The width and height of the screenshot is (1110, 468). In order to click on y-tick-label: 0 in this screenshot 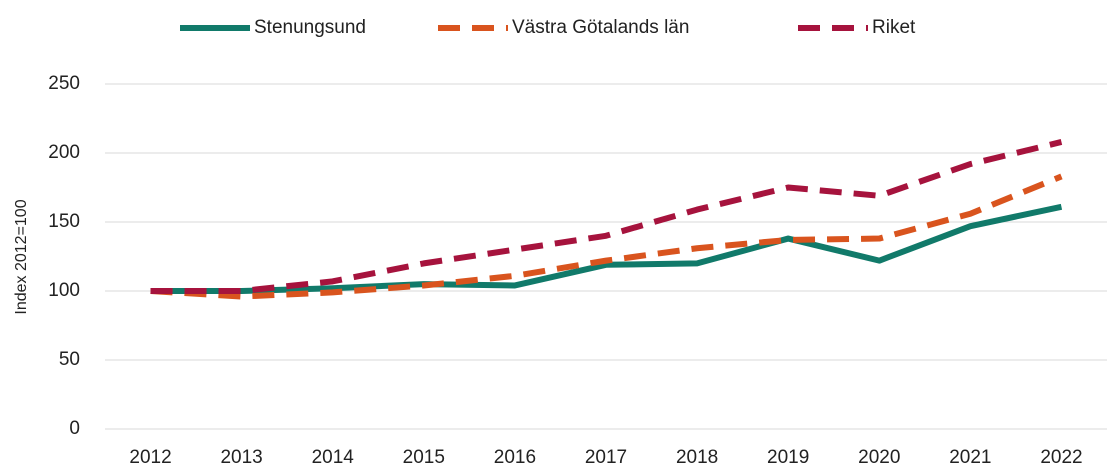, I will do `click(74, 428)`.